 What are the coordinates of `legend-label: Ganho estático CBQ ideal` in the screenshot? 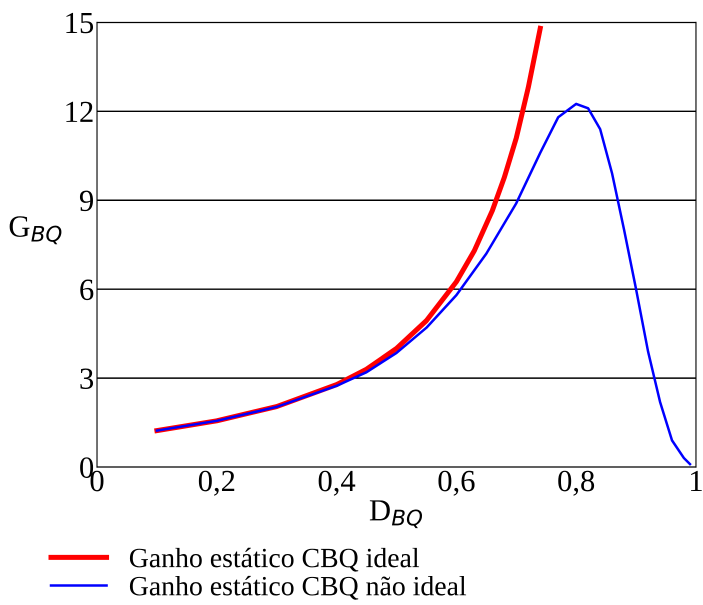 It's located at (275, 560).